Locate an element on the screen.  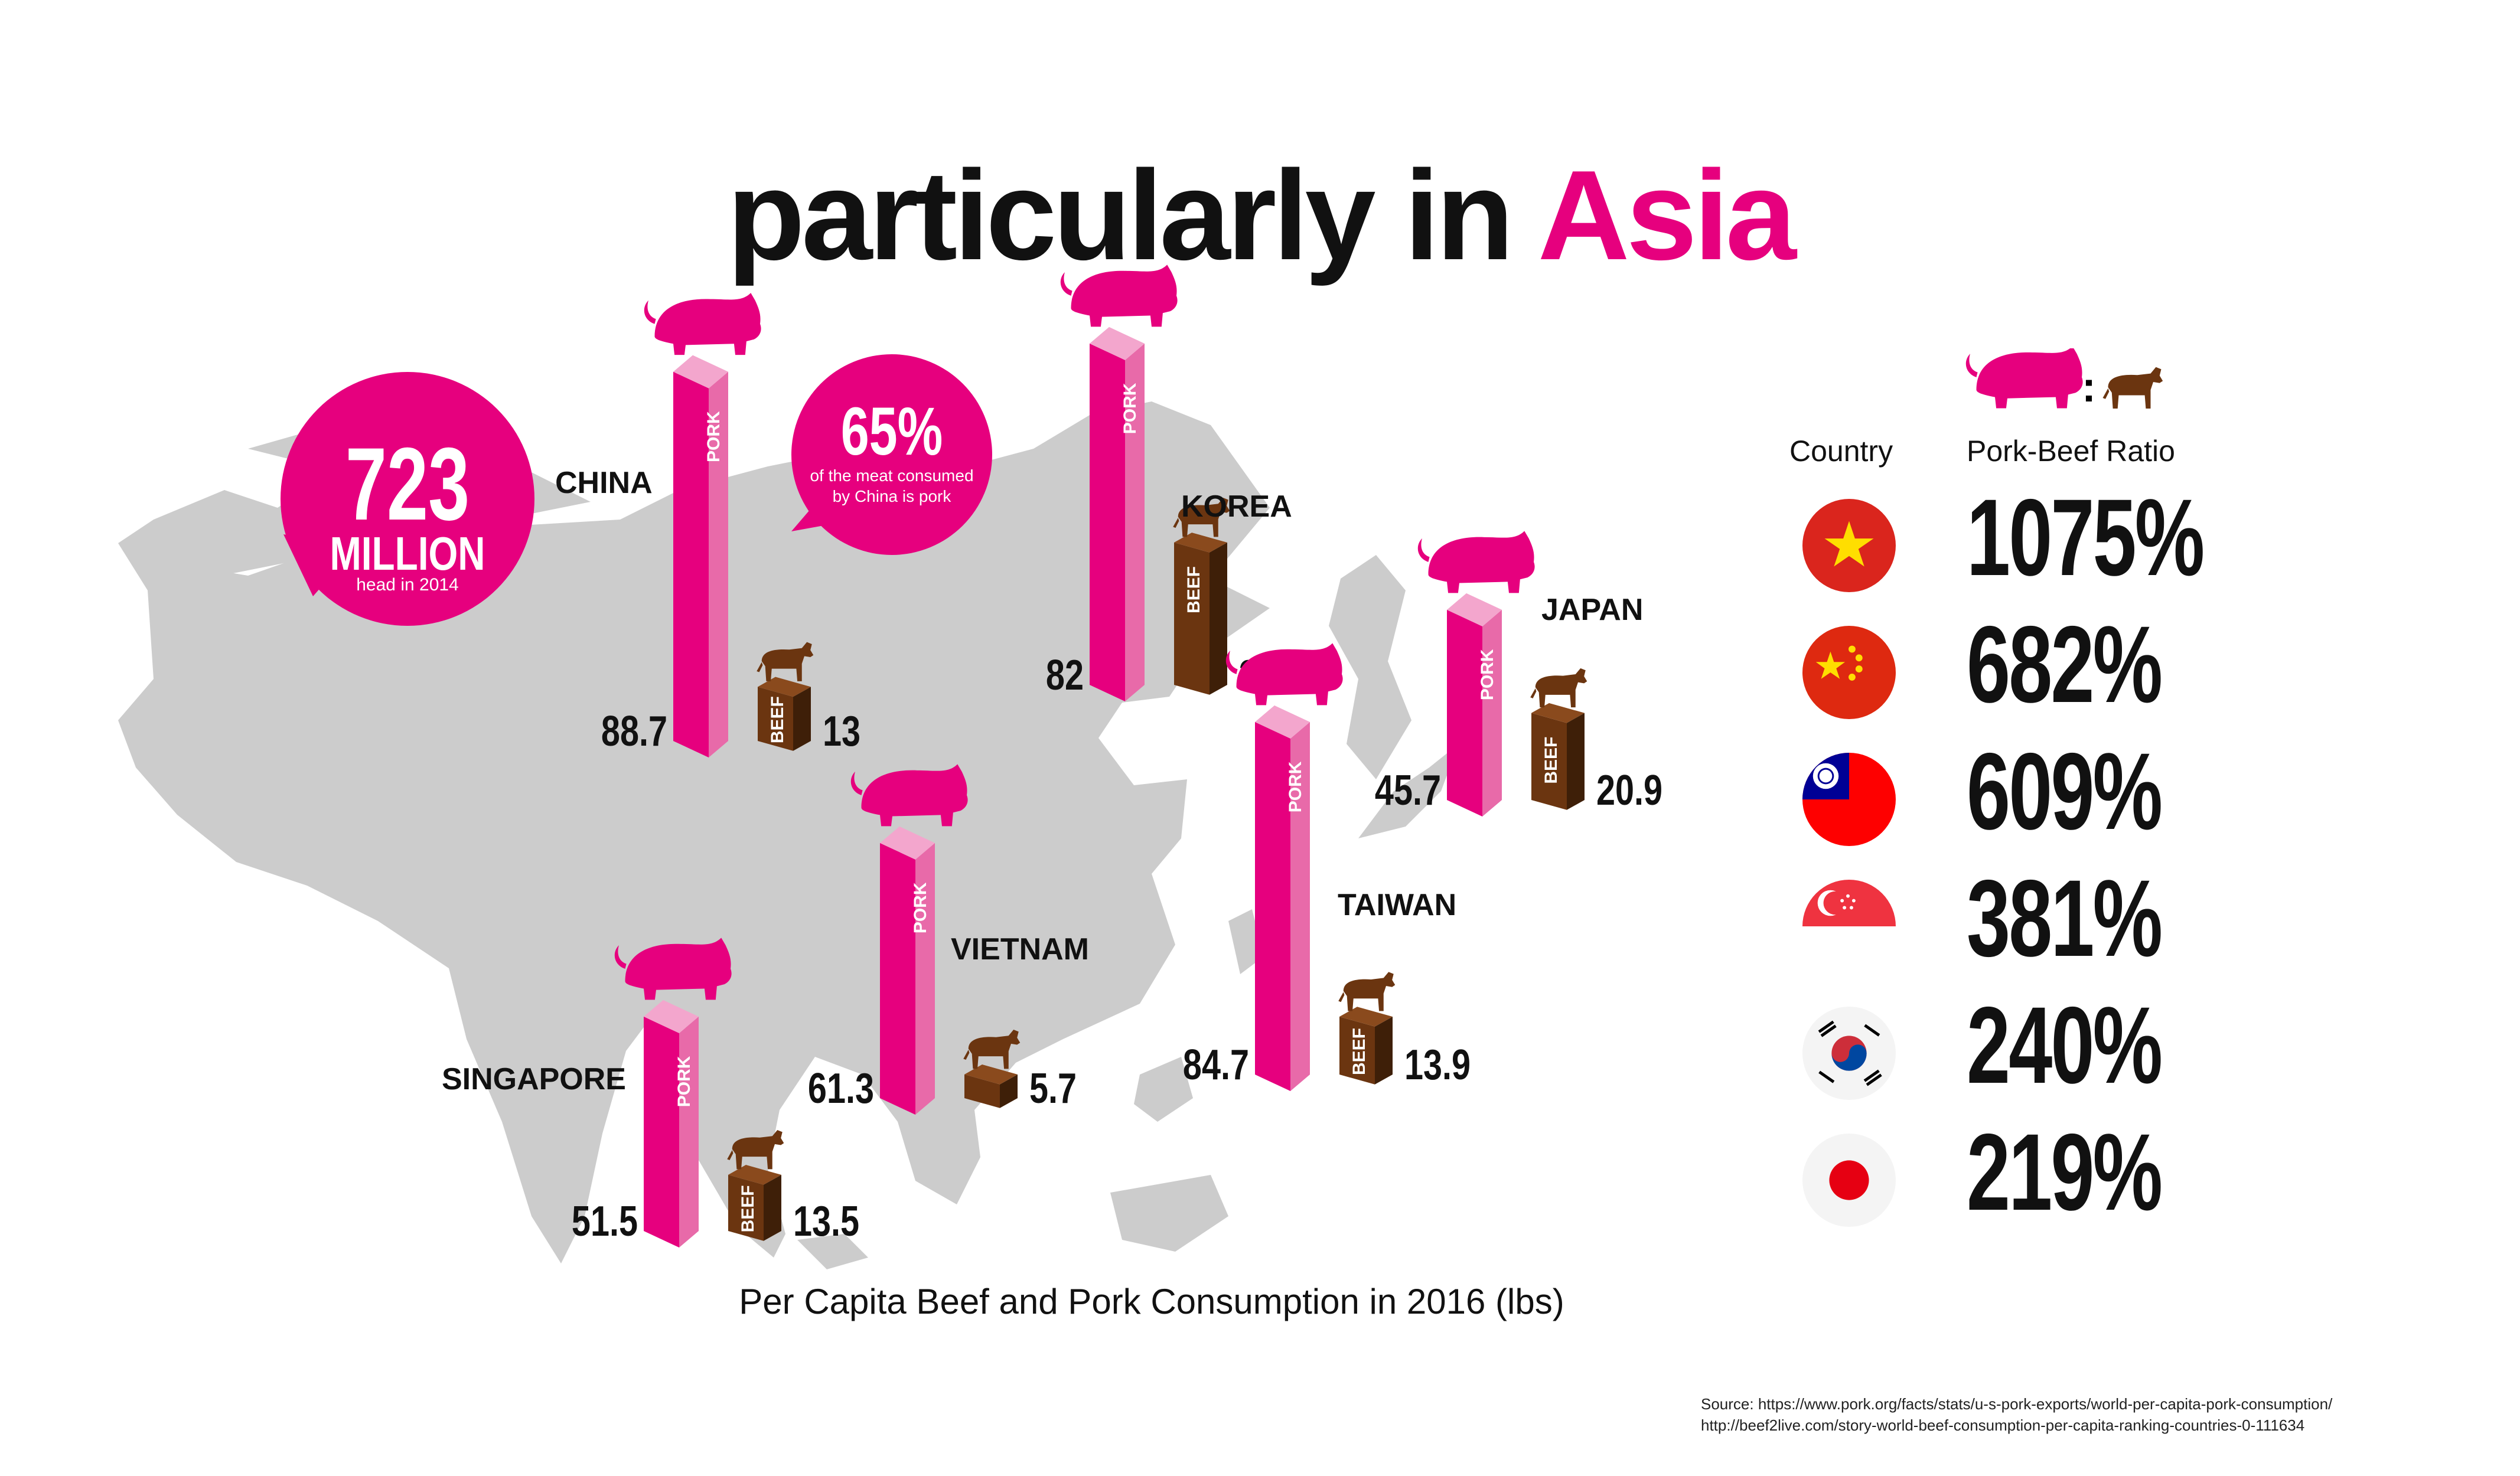
herd-bubble: 723 MILLION head in 2014 is located at coordinates (407, 499).